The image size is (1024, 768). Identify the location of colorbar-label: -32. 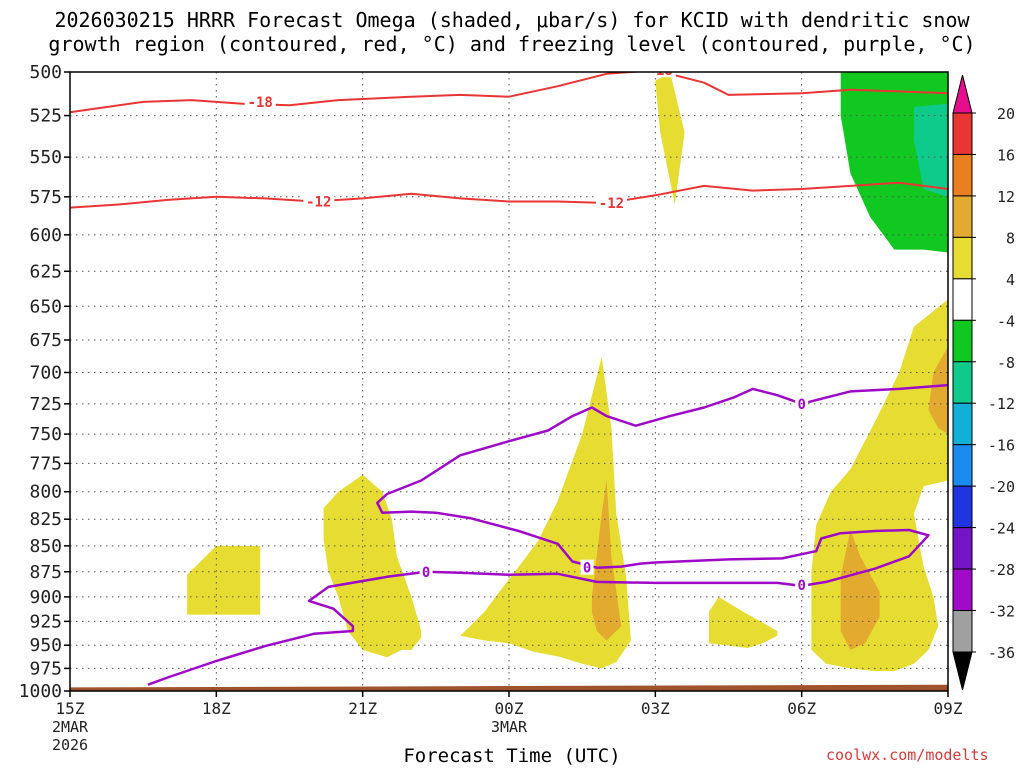
(1001, 612).